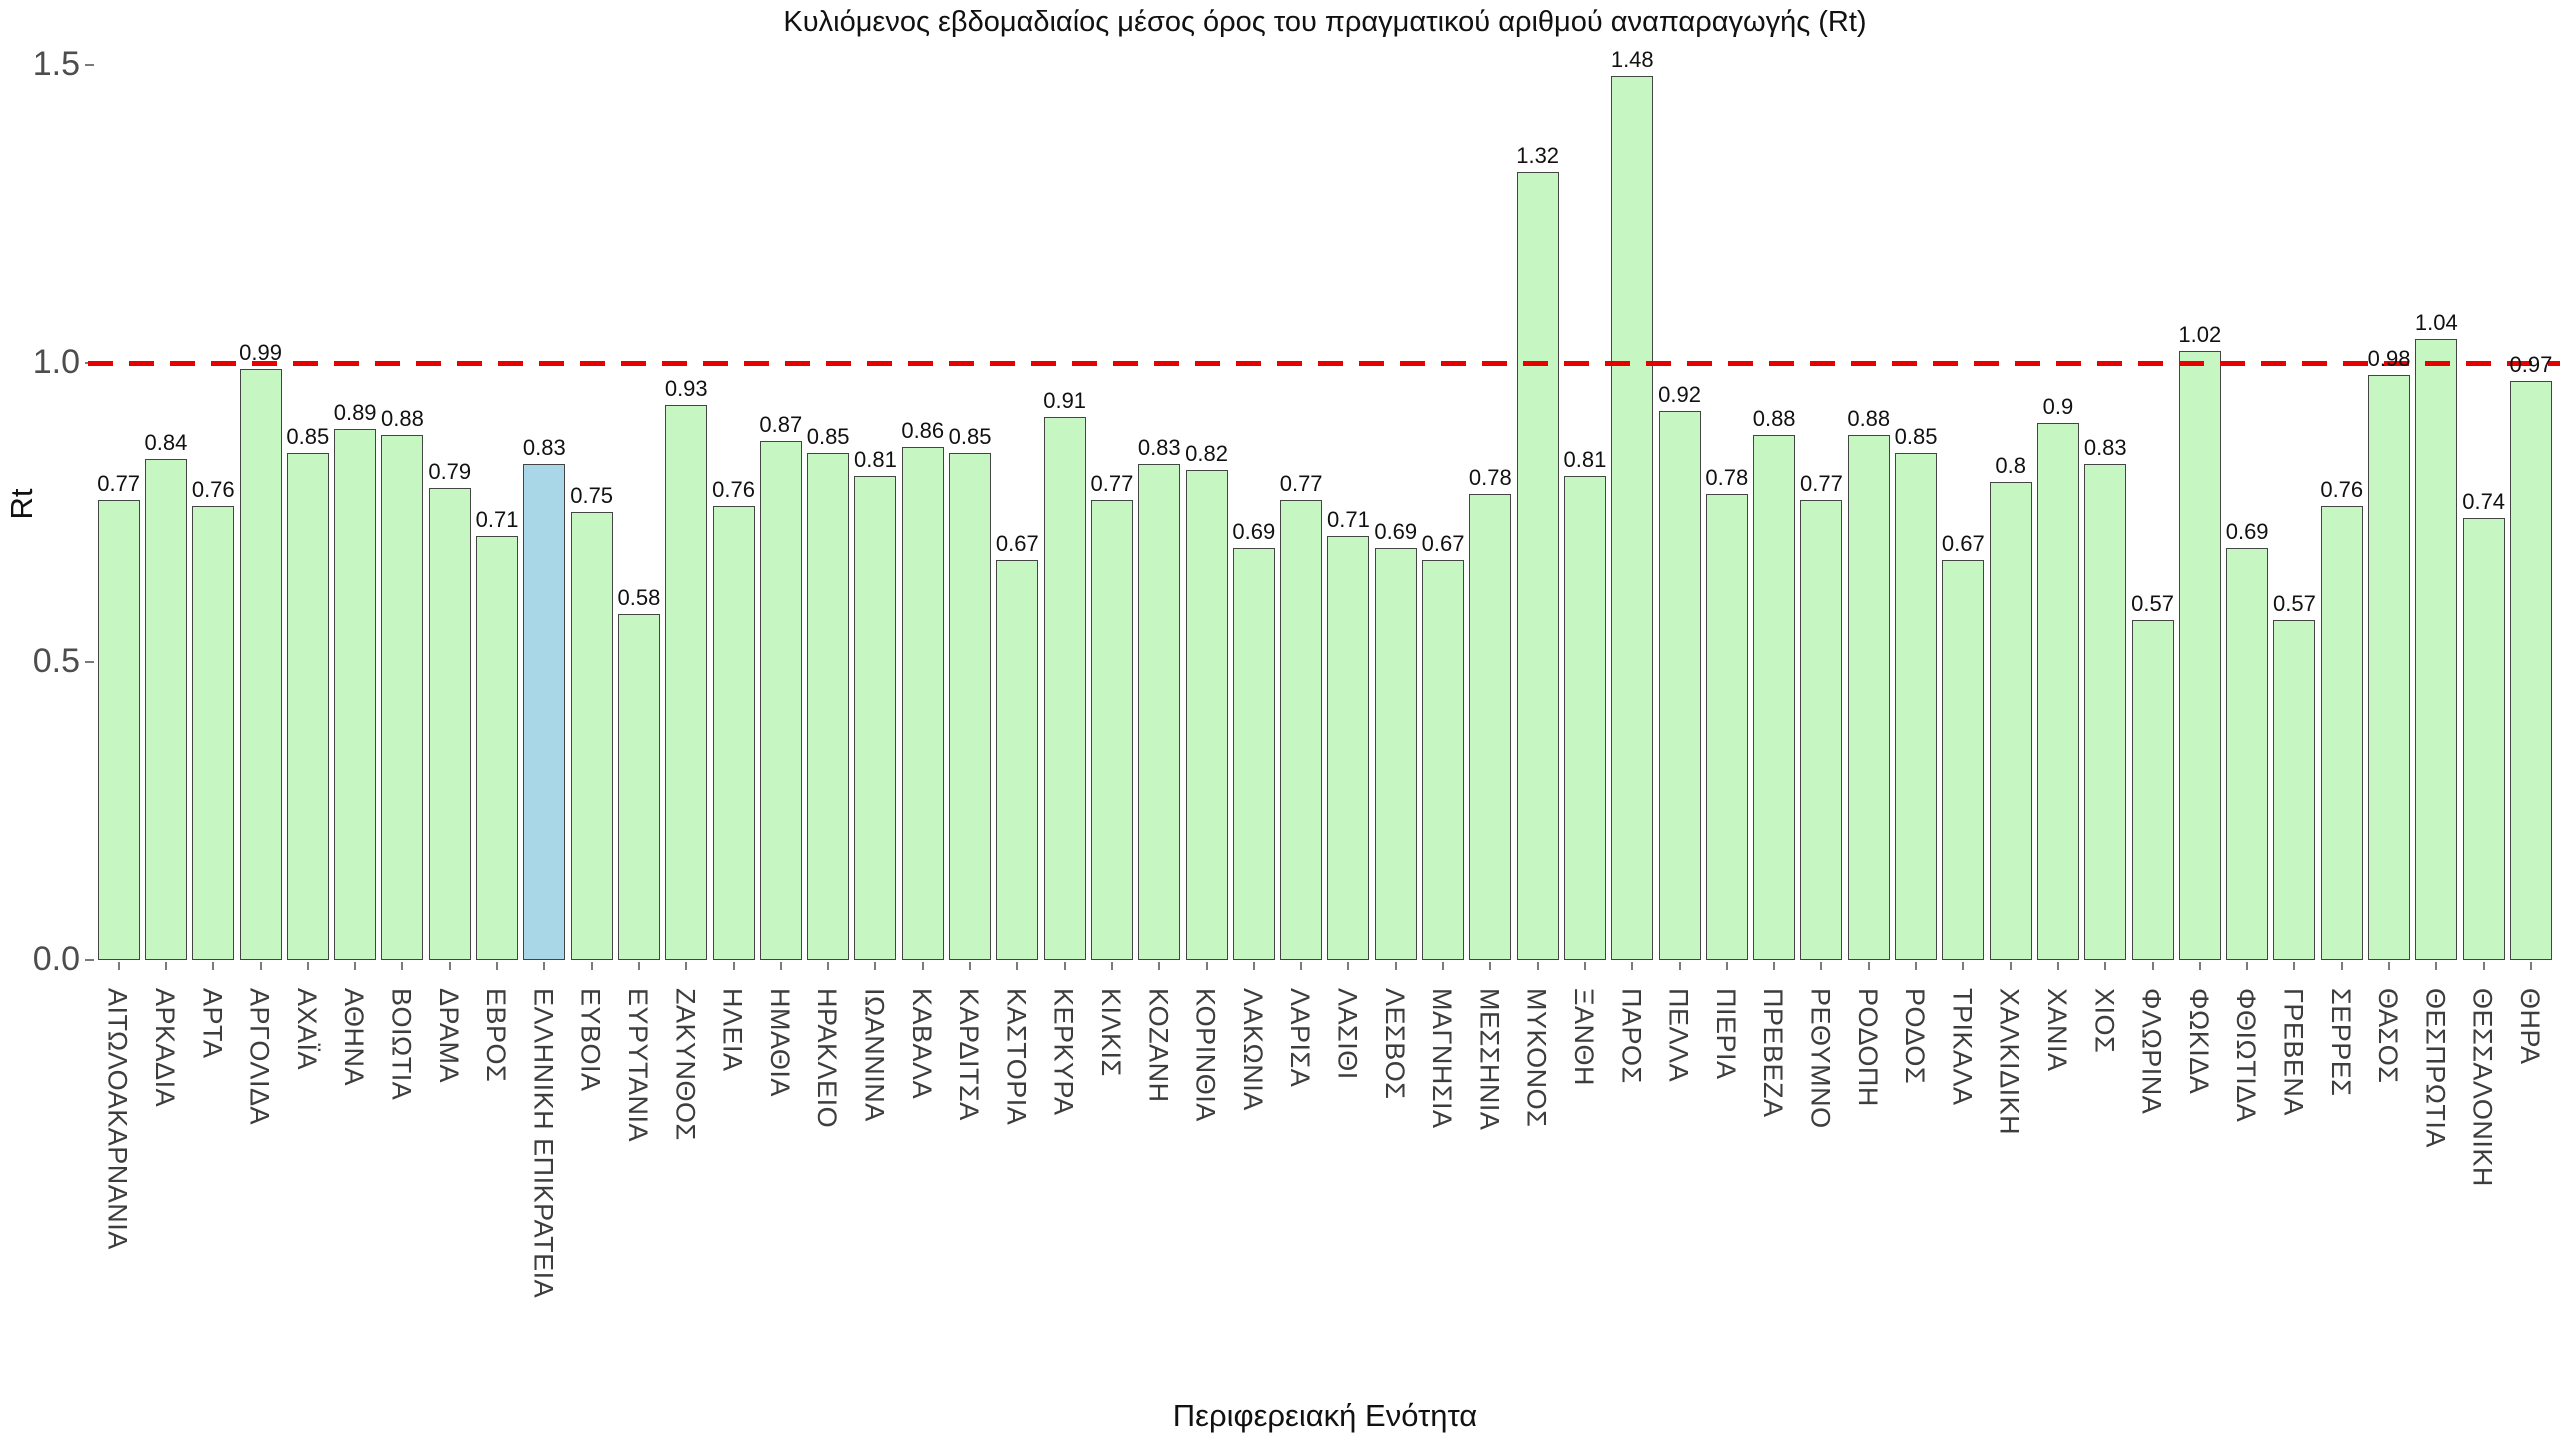 The width and height of the screenshot is (2560, 1440). What do you see at coordinates (1773, 1053) in the screenshot?
I see `x-tick-label: ΠΡΕΒΕΖΑ` at bounding box center [1773, 1053].